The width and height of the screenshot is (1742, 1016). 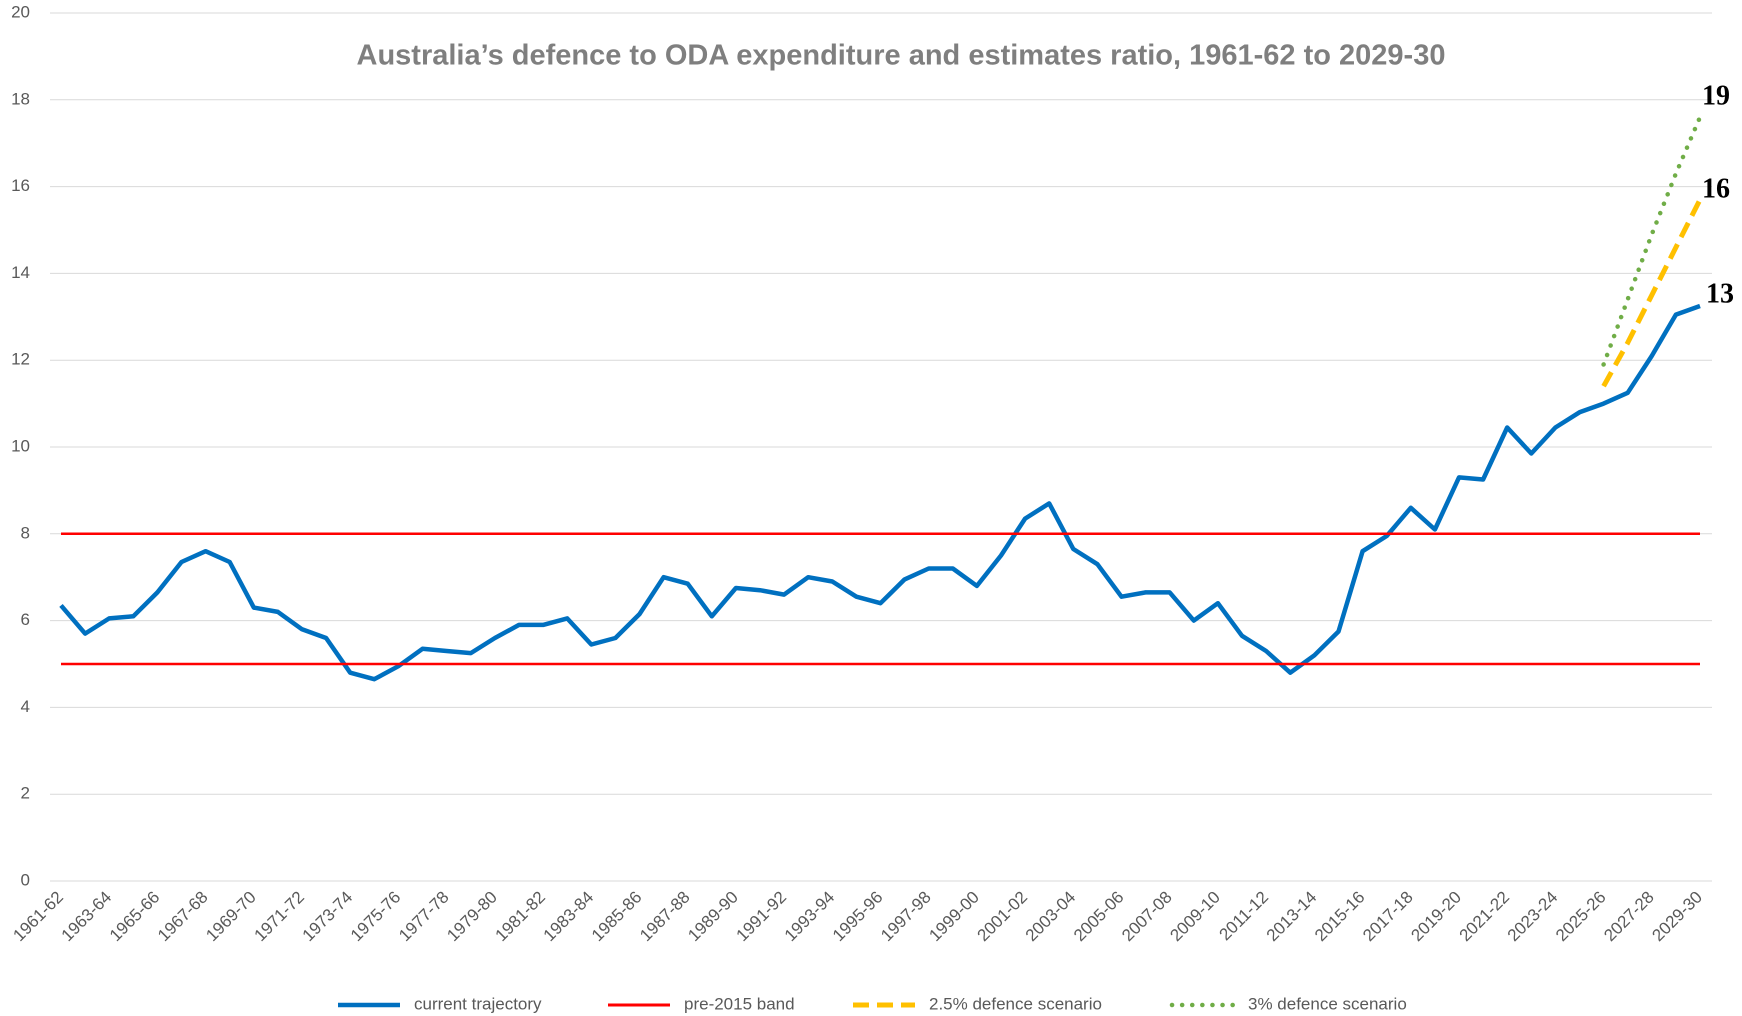 What do you see at coordinates (328, 917) in the screenshot?
I see `x-tick-label: 1973-74` at bounding box center [328, 917].